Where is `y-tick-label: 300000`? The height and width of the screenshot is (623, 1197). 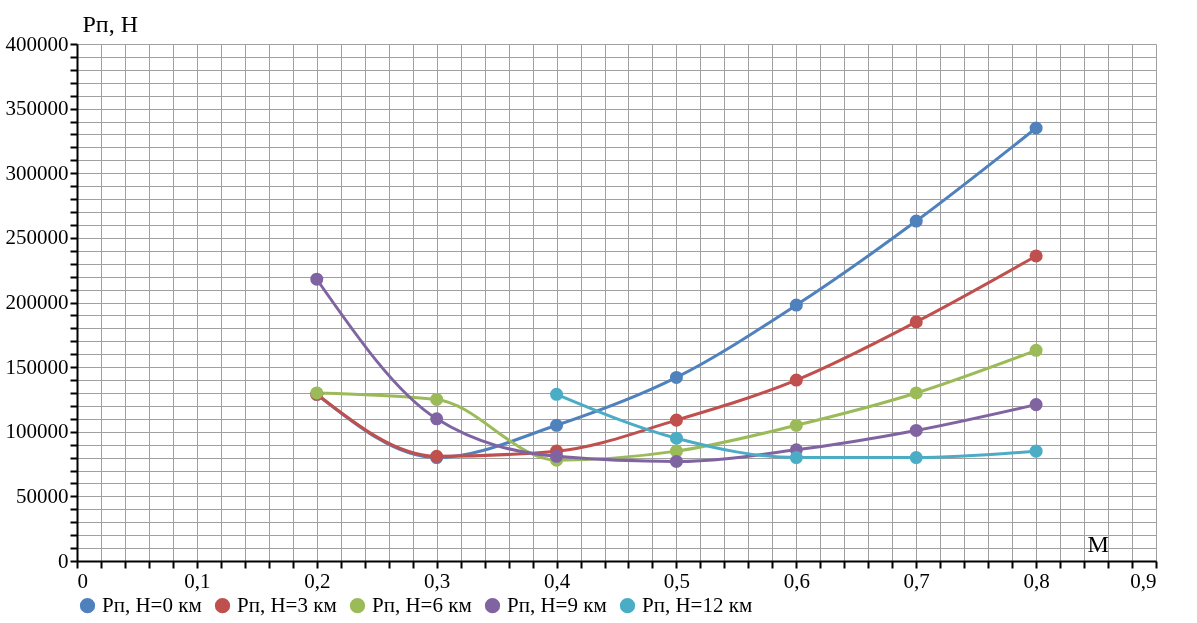 y-tick-label: 300000 is located at coordinates (37, 172).